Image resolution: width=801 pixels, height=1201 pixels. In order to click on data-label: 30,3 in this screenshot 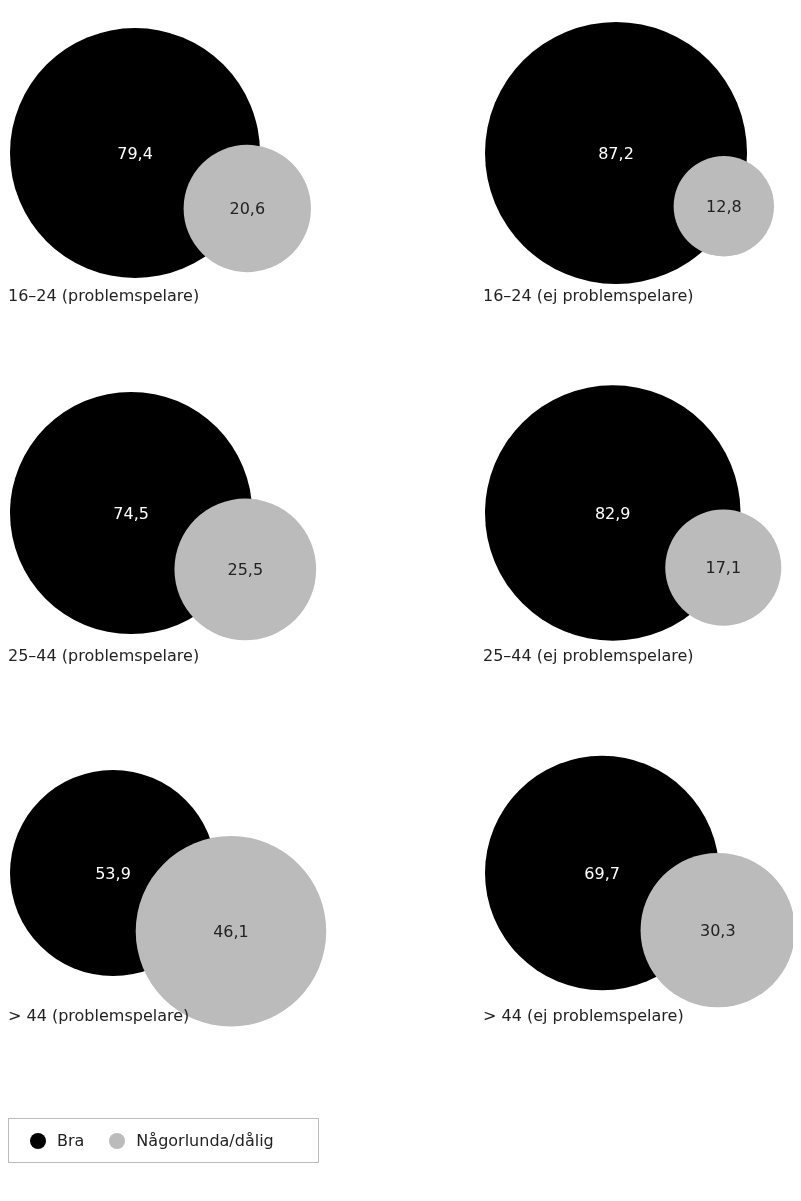, I will do `click(717, 930)`.